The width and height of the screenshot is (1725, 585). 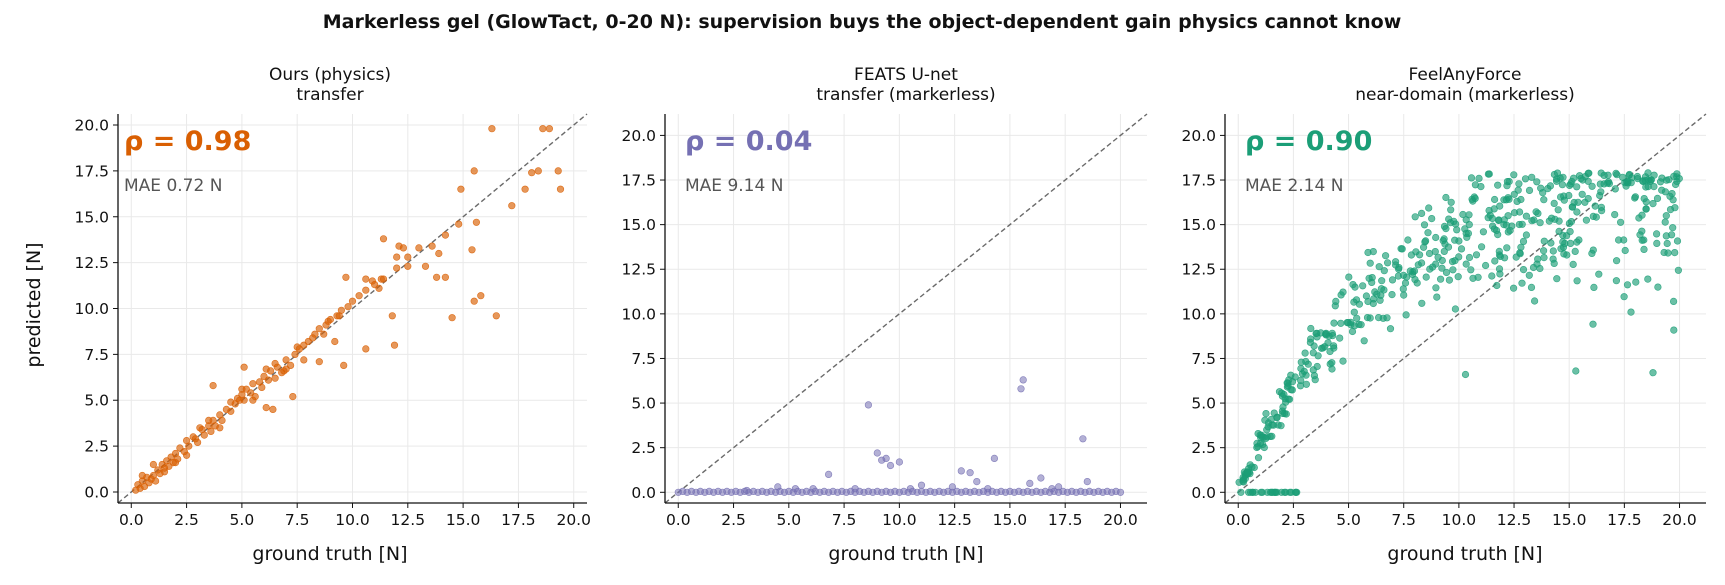 I want to click on y-tick-label: 10.0, so click(x=638, y=314).